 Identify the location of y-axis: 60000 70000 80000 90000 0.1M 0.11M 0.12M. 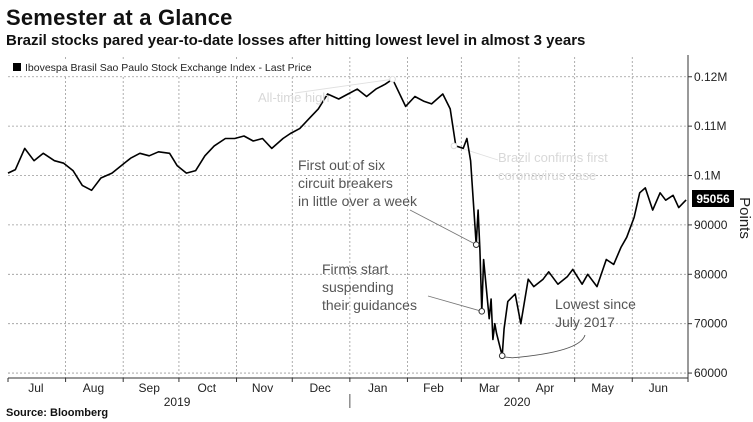
(708, 225).